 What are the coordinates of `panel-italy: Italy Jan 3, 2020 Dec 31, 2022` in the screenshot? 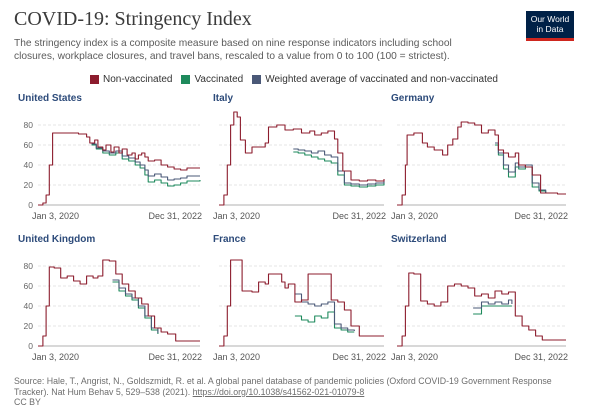 It's located at (299, 157).